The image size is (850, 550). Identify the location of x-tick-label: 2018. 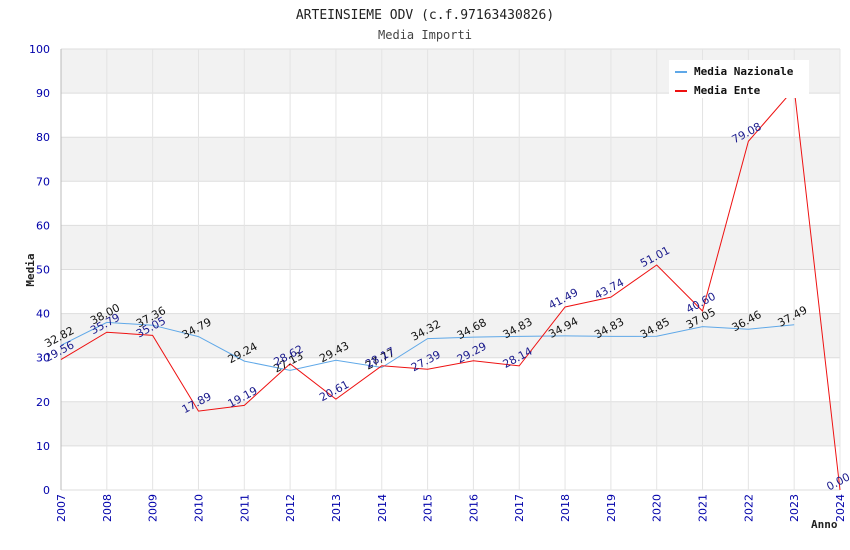
(565, 508).